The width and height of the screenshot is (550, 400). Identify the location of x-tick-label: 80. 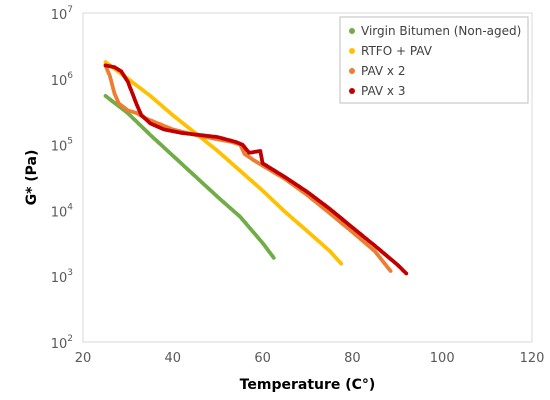
(352, 358).